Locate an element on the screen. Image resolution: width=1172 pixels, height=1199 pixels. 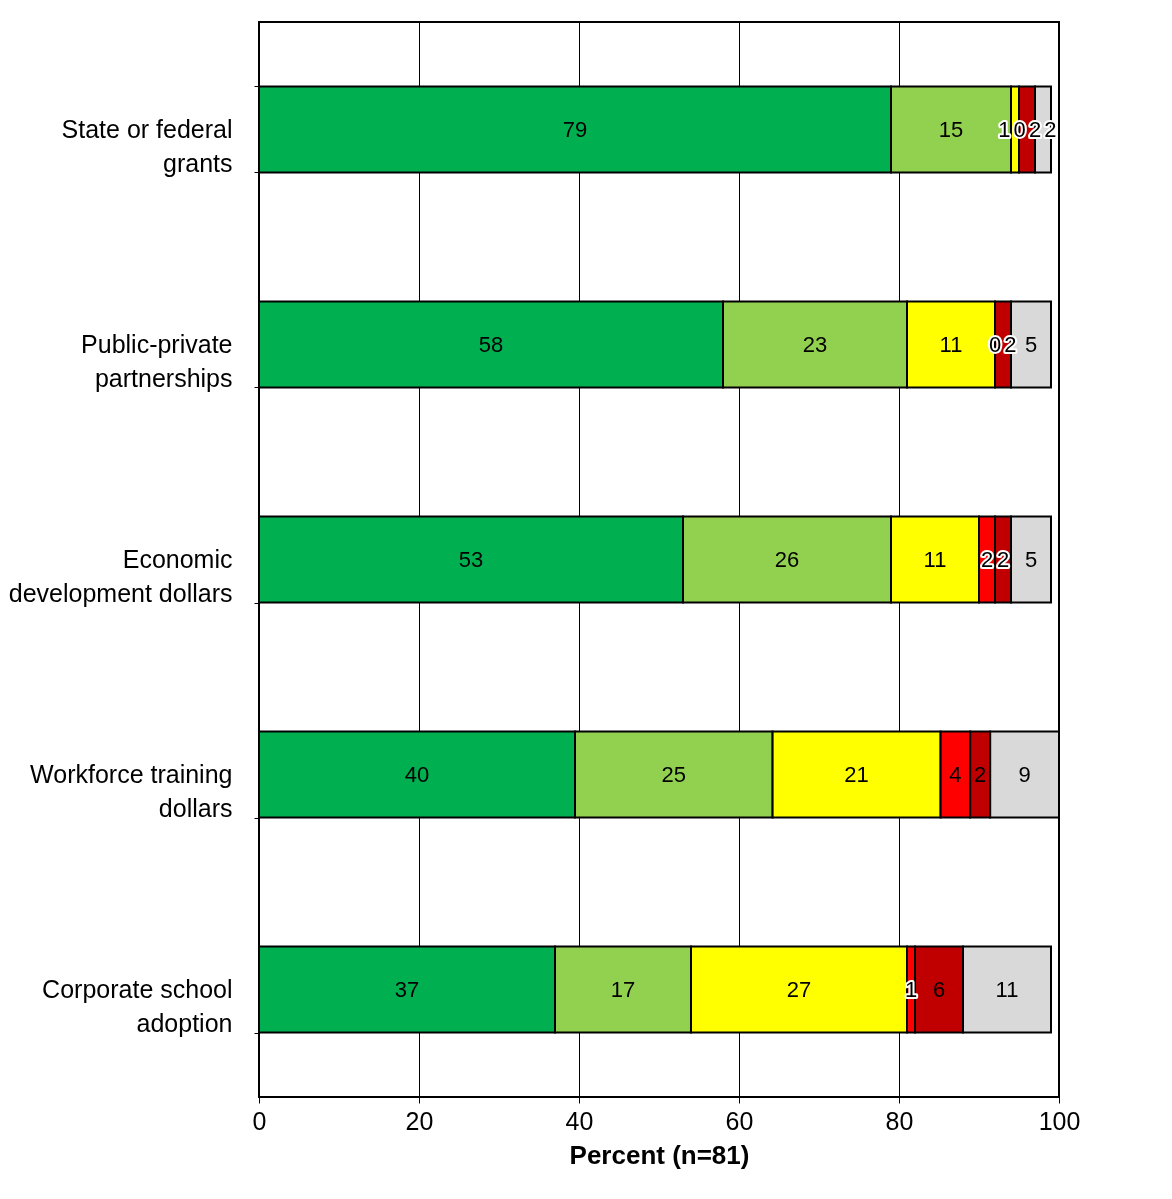
data-label: 6 is located at coordinates (939, 989).